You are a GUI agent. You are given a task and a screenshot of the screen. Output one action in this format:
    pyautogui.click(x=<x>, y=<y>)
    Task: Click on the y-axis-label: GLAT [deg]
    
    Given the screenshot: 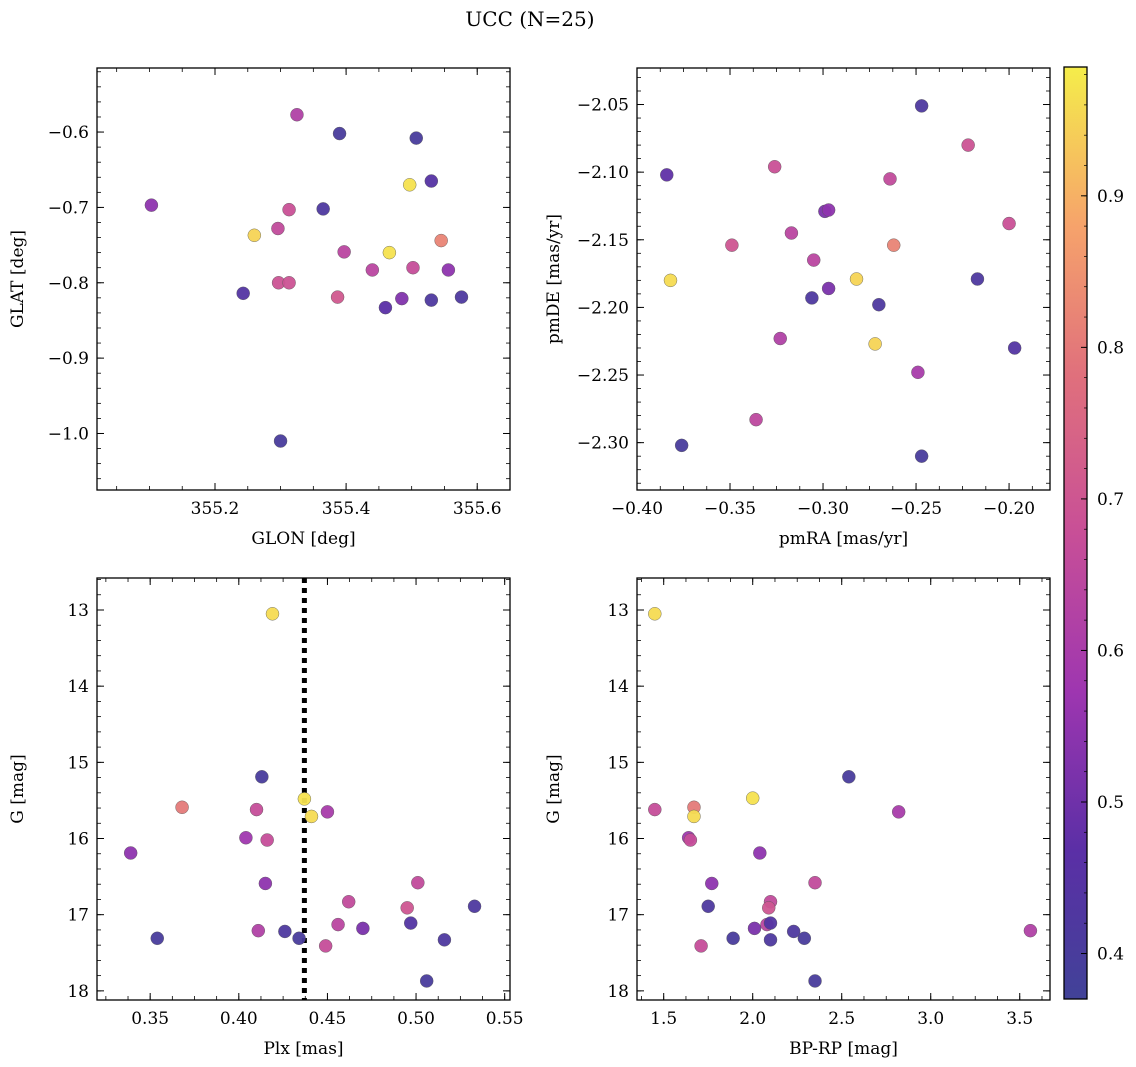 What is the action you would take?
    pyautogui.click(x=18, y=279)
    